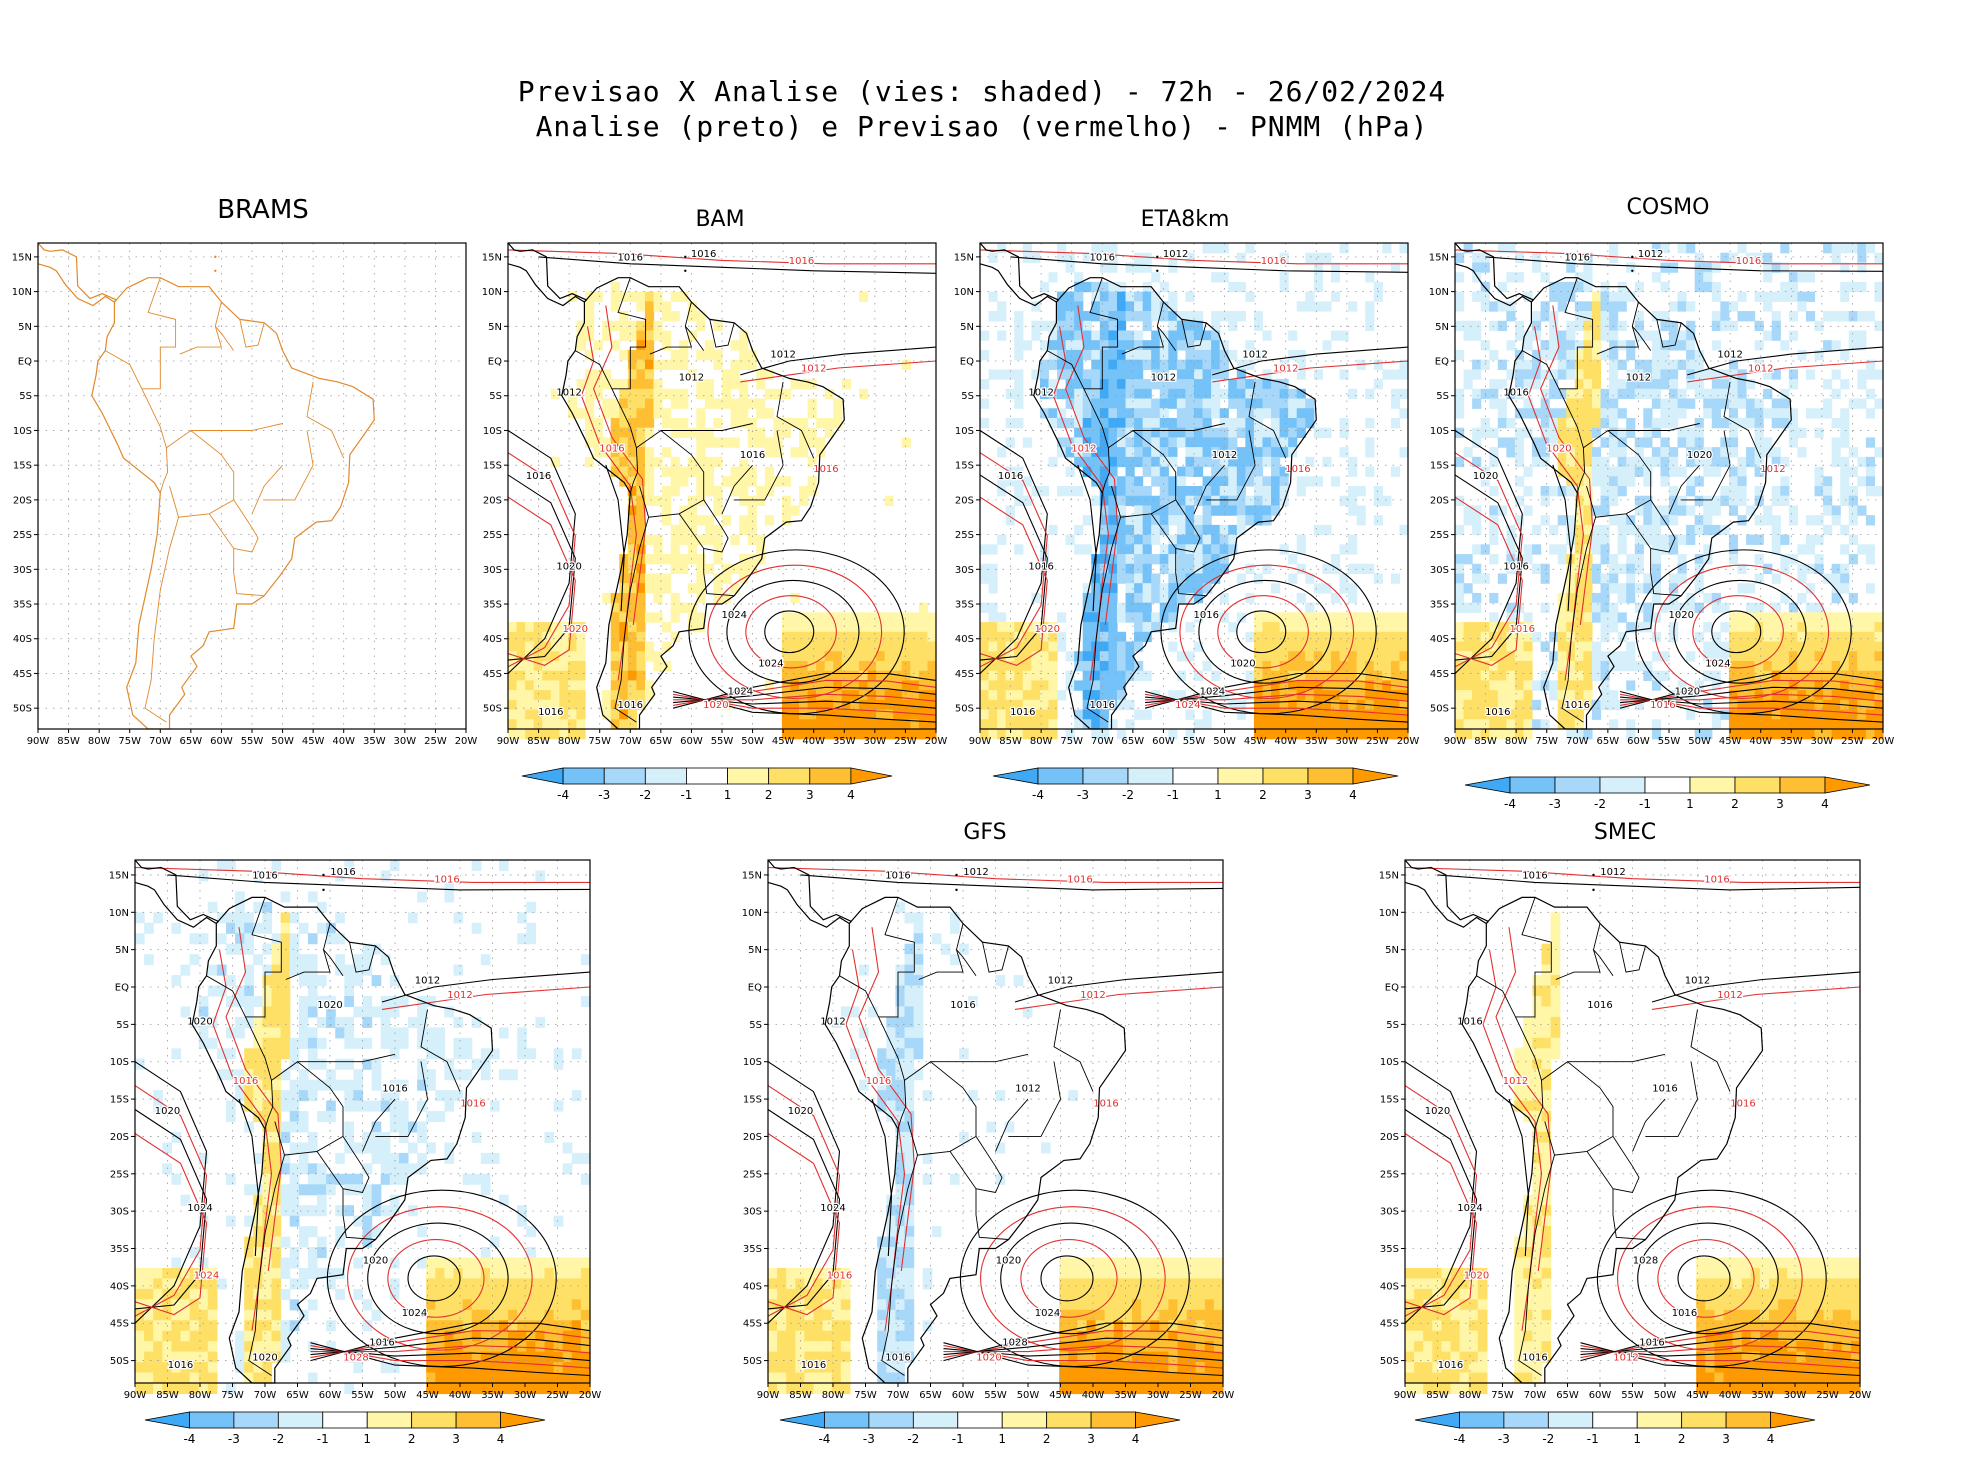  I want to click on isobar-label: 1016, so click(1748, 261).